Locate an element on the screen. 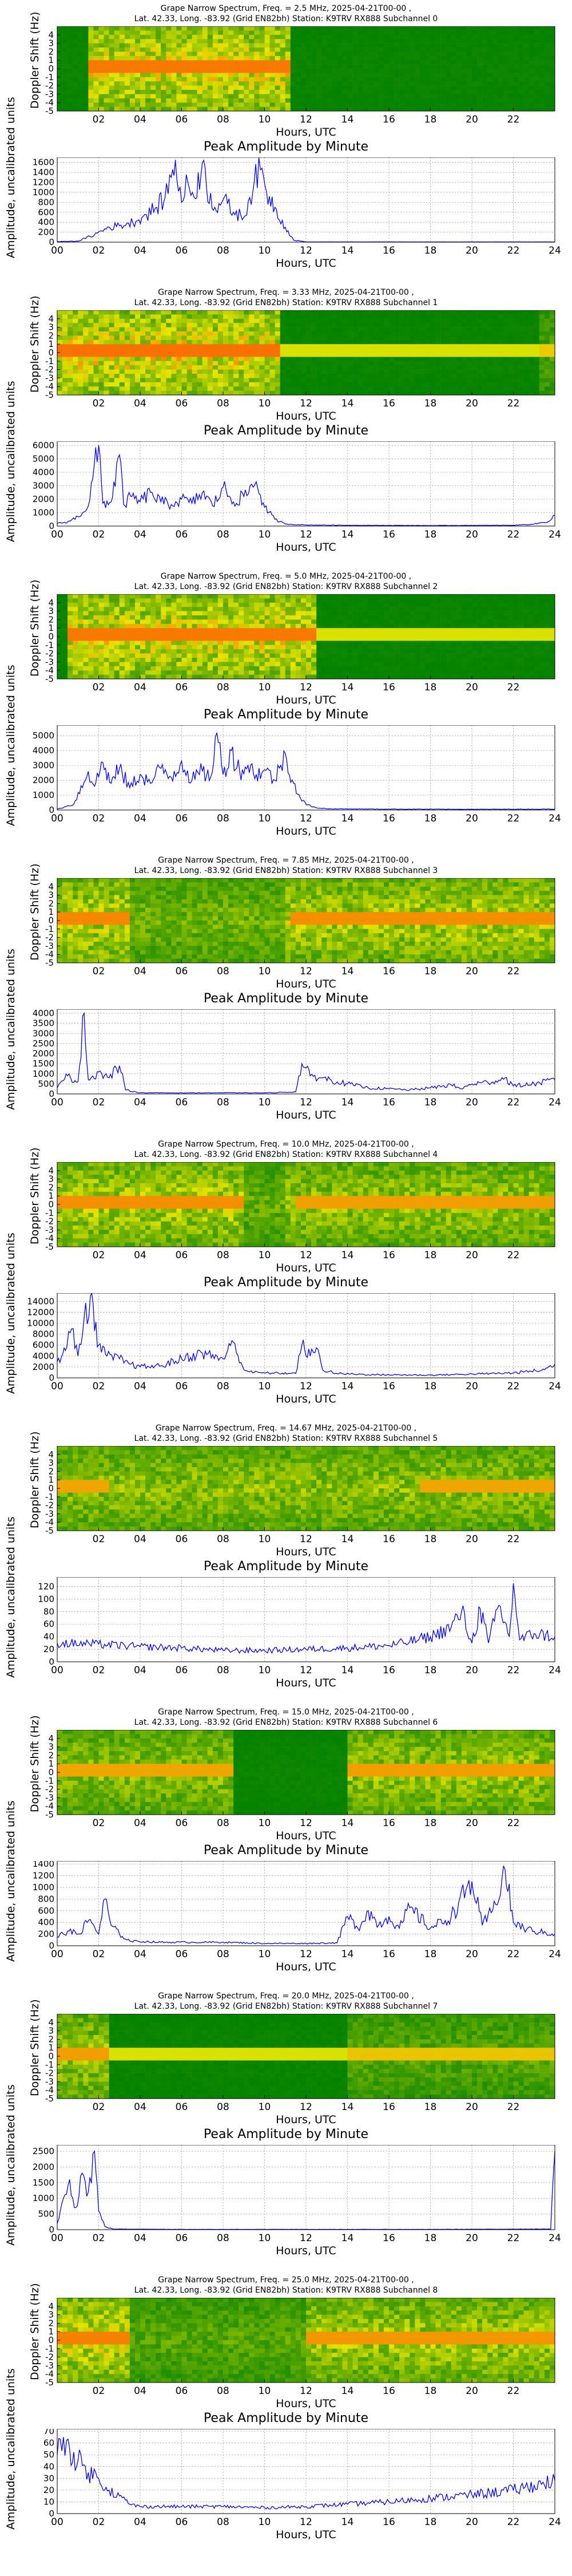 The width and height of the screenshot is (572, 2576). x-tick-label: 02 is located at coordinates (99, 119).